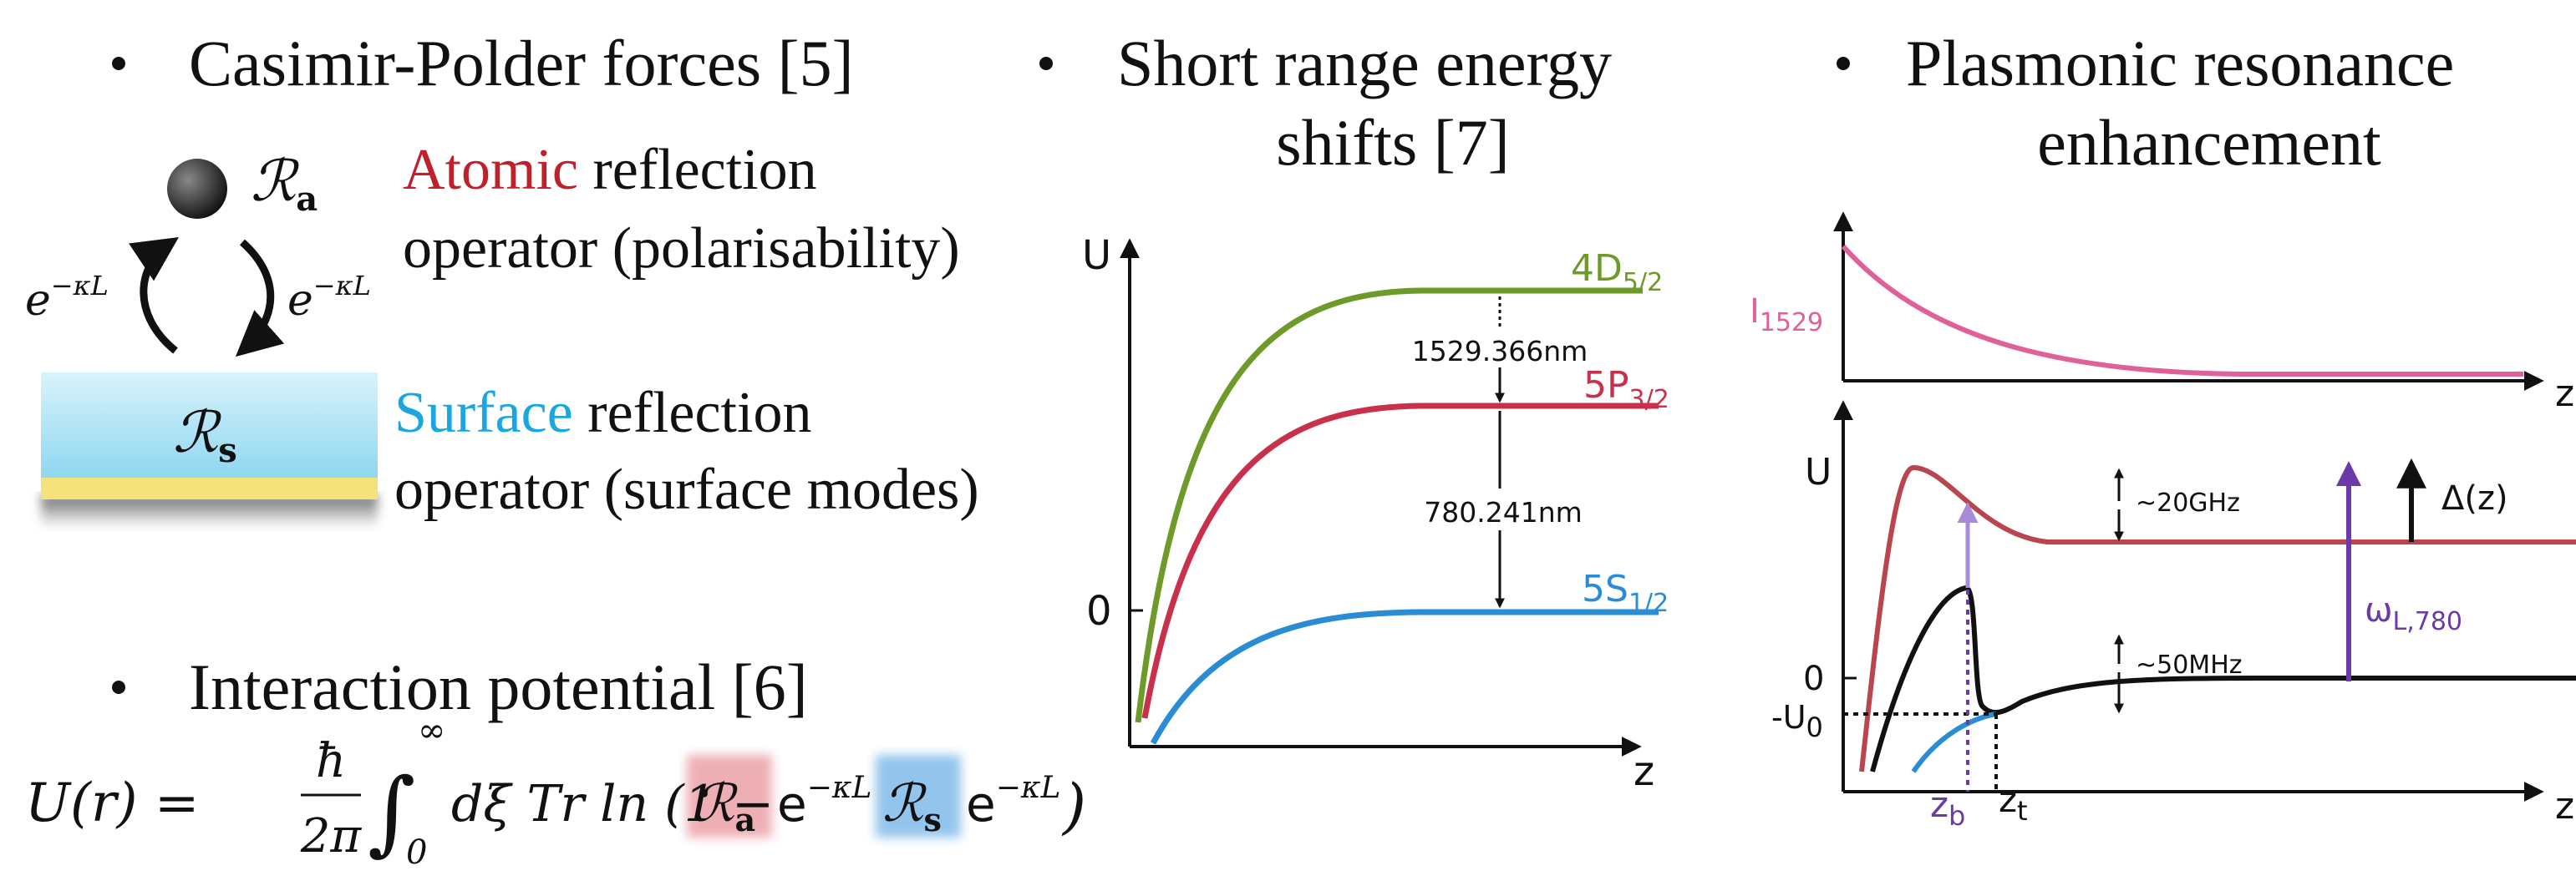 This screenshot has height=871, width=2576. I want to click on lower-limit: 0, so click(416, 852).